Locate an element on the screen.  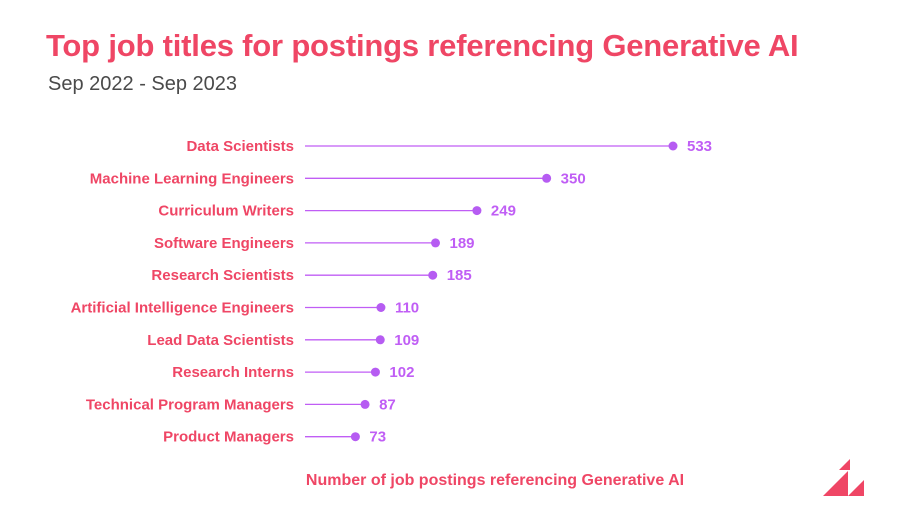
value-label: 110 is located at coordinates (407, 308).